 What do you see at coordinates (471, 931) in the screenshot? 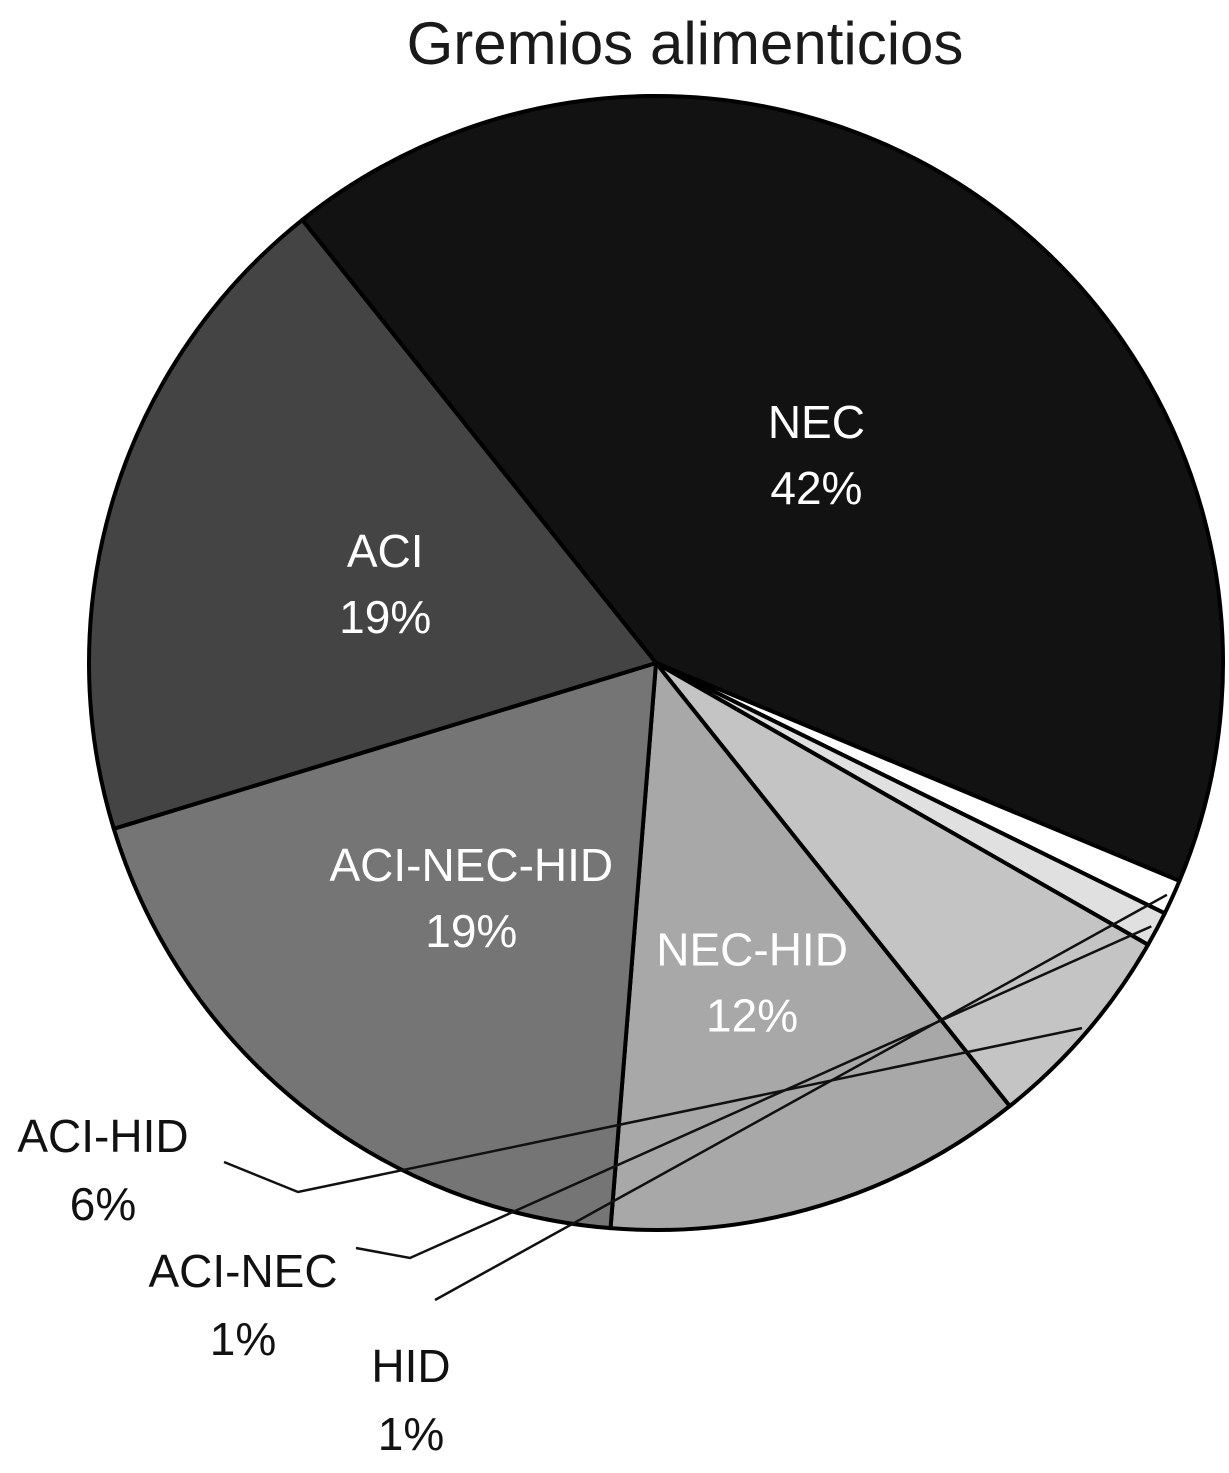
I see `slice-percent-aci-nec-hid: 19%` at bounding box center [471, 931].